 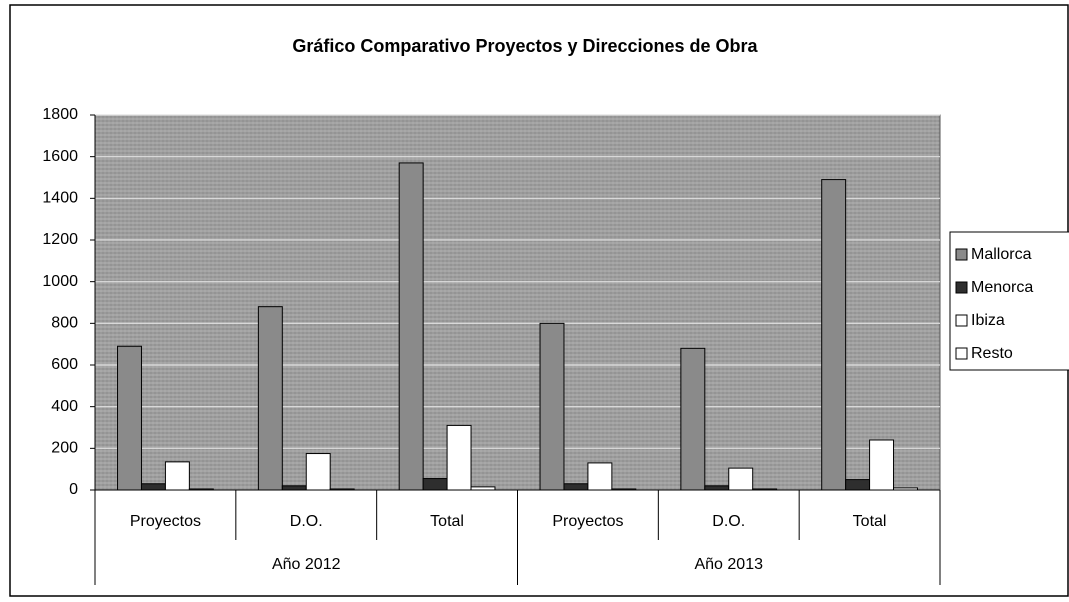 I want to click on y-tick-label: 1200, so click(x=60, y=239).